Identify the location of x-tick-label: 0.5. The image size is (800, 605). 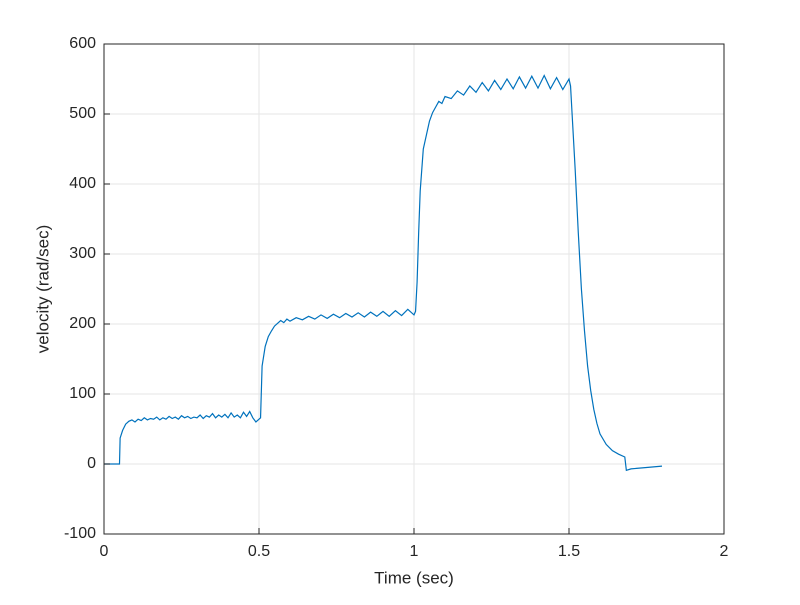
(259, 551).